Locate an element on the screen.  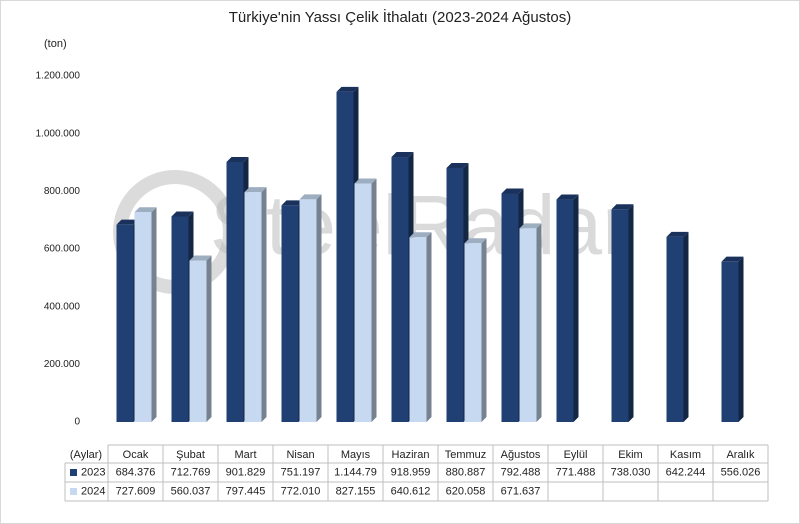
y-tick-label: 200.000 is located at coordinates (62, 364).